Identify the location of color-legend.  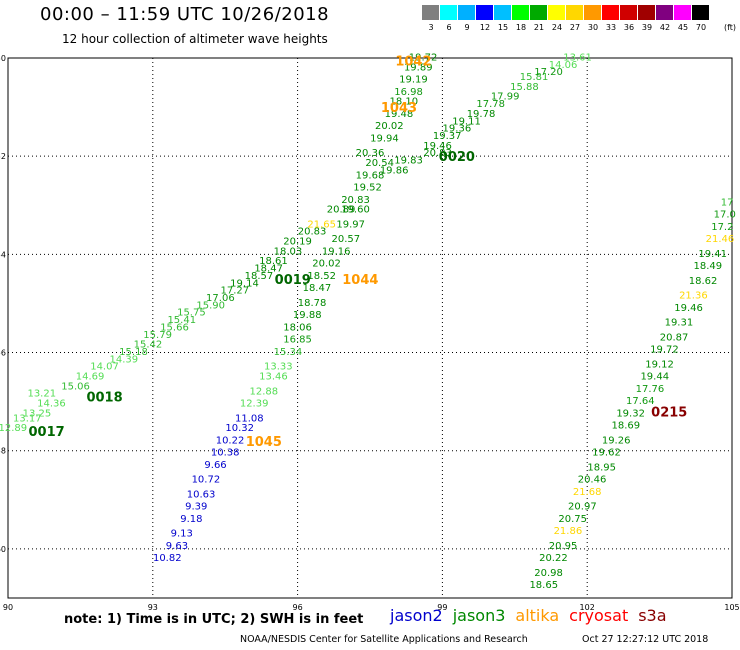
(566, 12).